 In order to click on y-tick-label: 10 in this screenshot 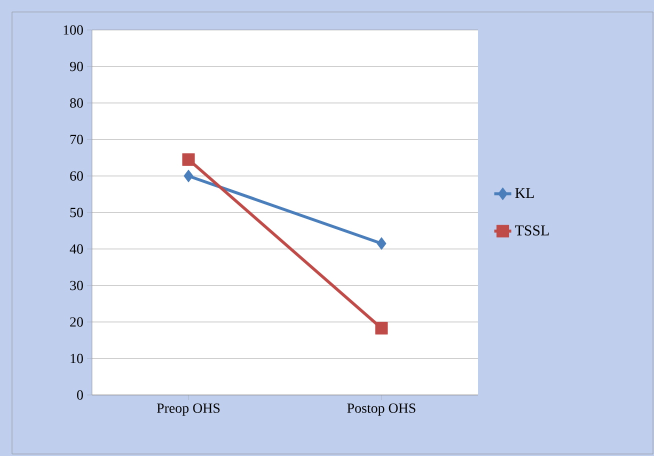, I will do `click(76, 359)`.